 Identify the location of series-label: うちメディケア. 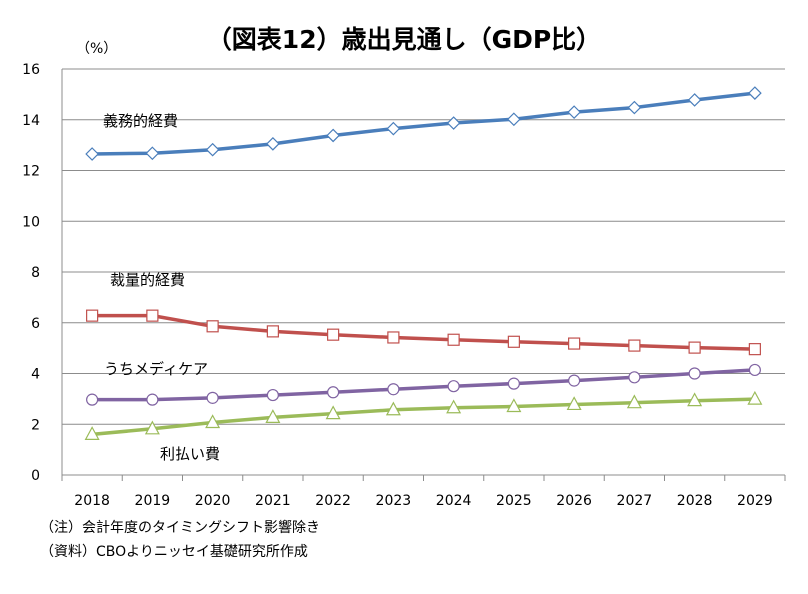
(156, 369).